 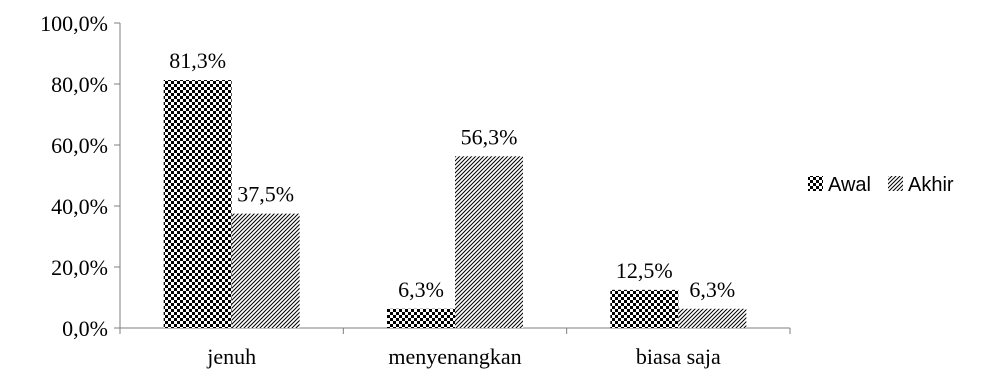 What do you see at coordinates (79, 267) in the screenshot?
I see `y-tick-label: 20,0%` at bounding box center [79, 267].